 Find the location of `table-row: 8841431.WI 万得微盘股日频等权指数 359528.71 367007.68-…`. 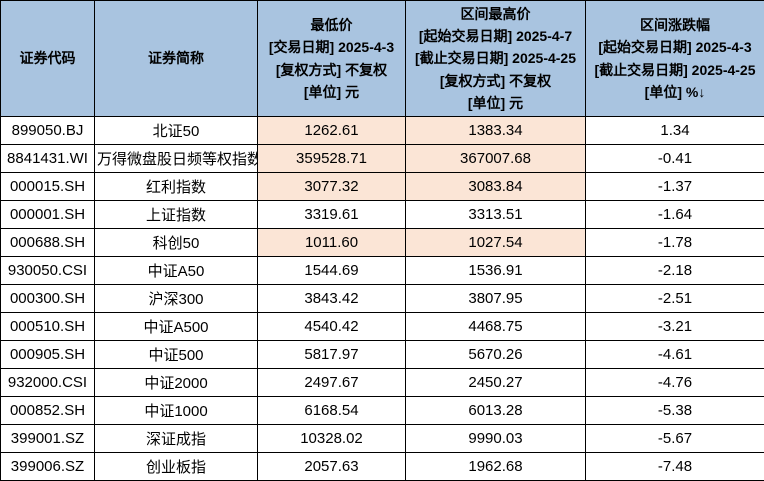

table-row: 8841431.WI 万得微盘股日频等权指数 359528.71 367007.68-… is located at coordinates (382, 158).